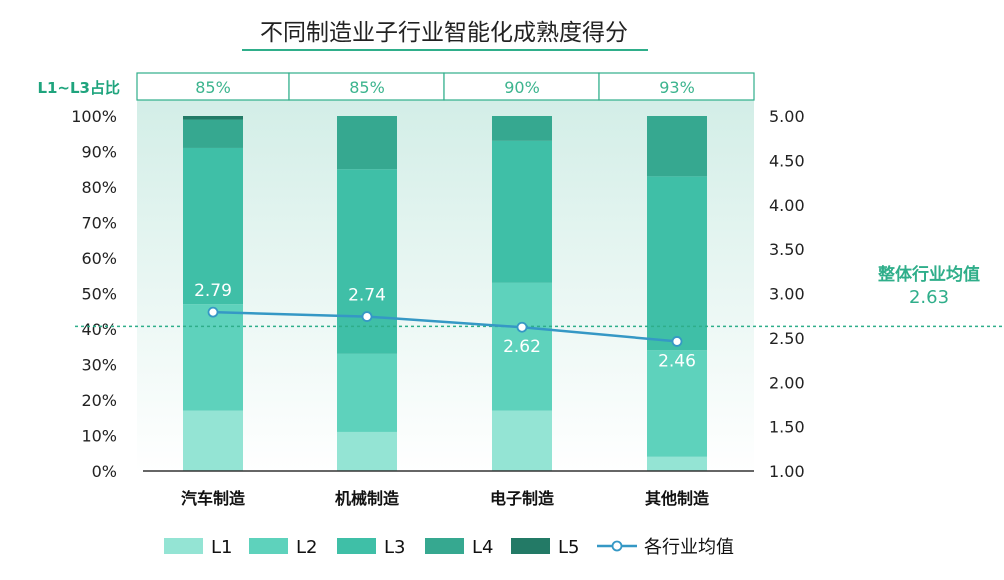 The image size is (1004, 580). I want to click on left-axis-tick-label: 80%, so click(99, 187).